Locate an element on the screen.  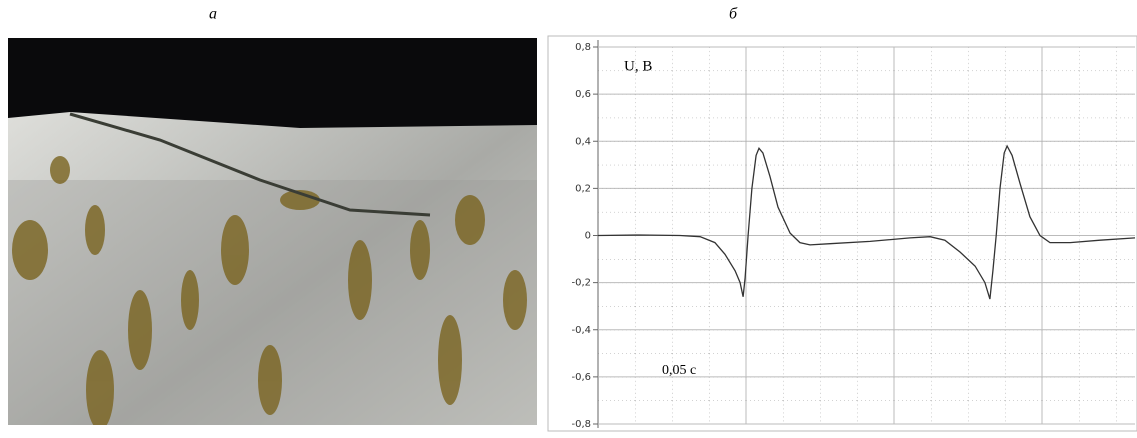
panel-label: а is located at coordinates (213, 14).